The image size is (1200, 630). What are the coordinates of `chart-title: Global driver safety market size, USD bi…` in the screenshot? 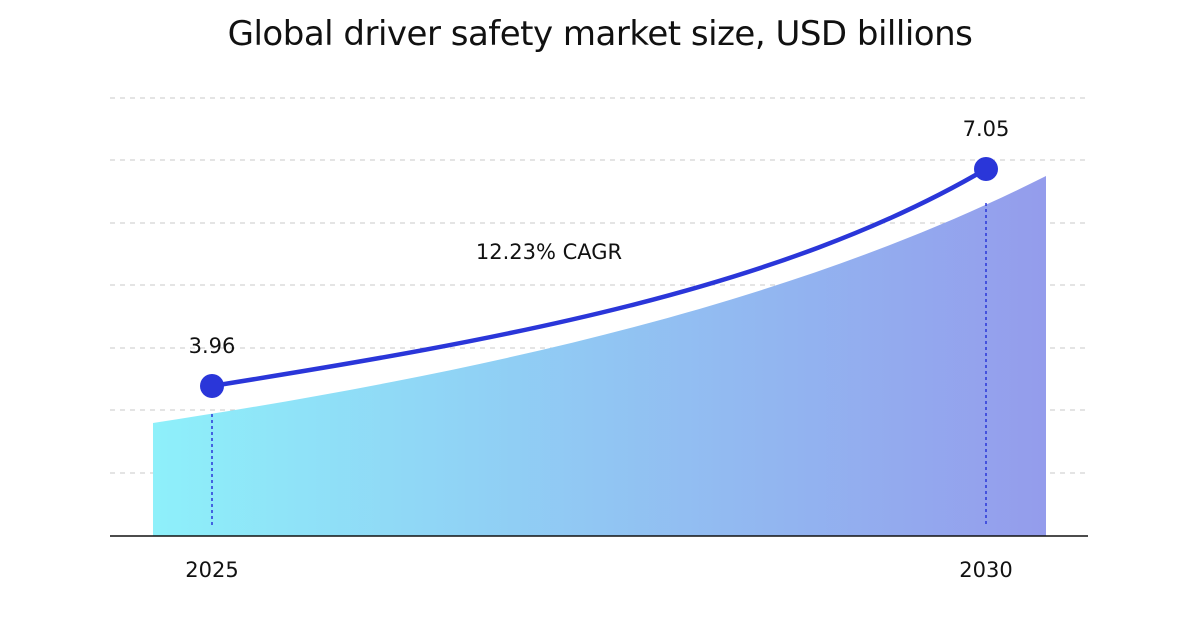 It's located at (600, 34).